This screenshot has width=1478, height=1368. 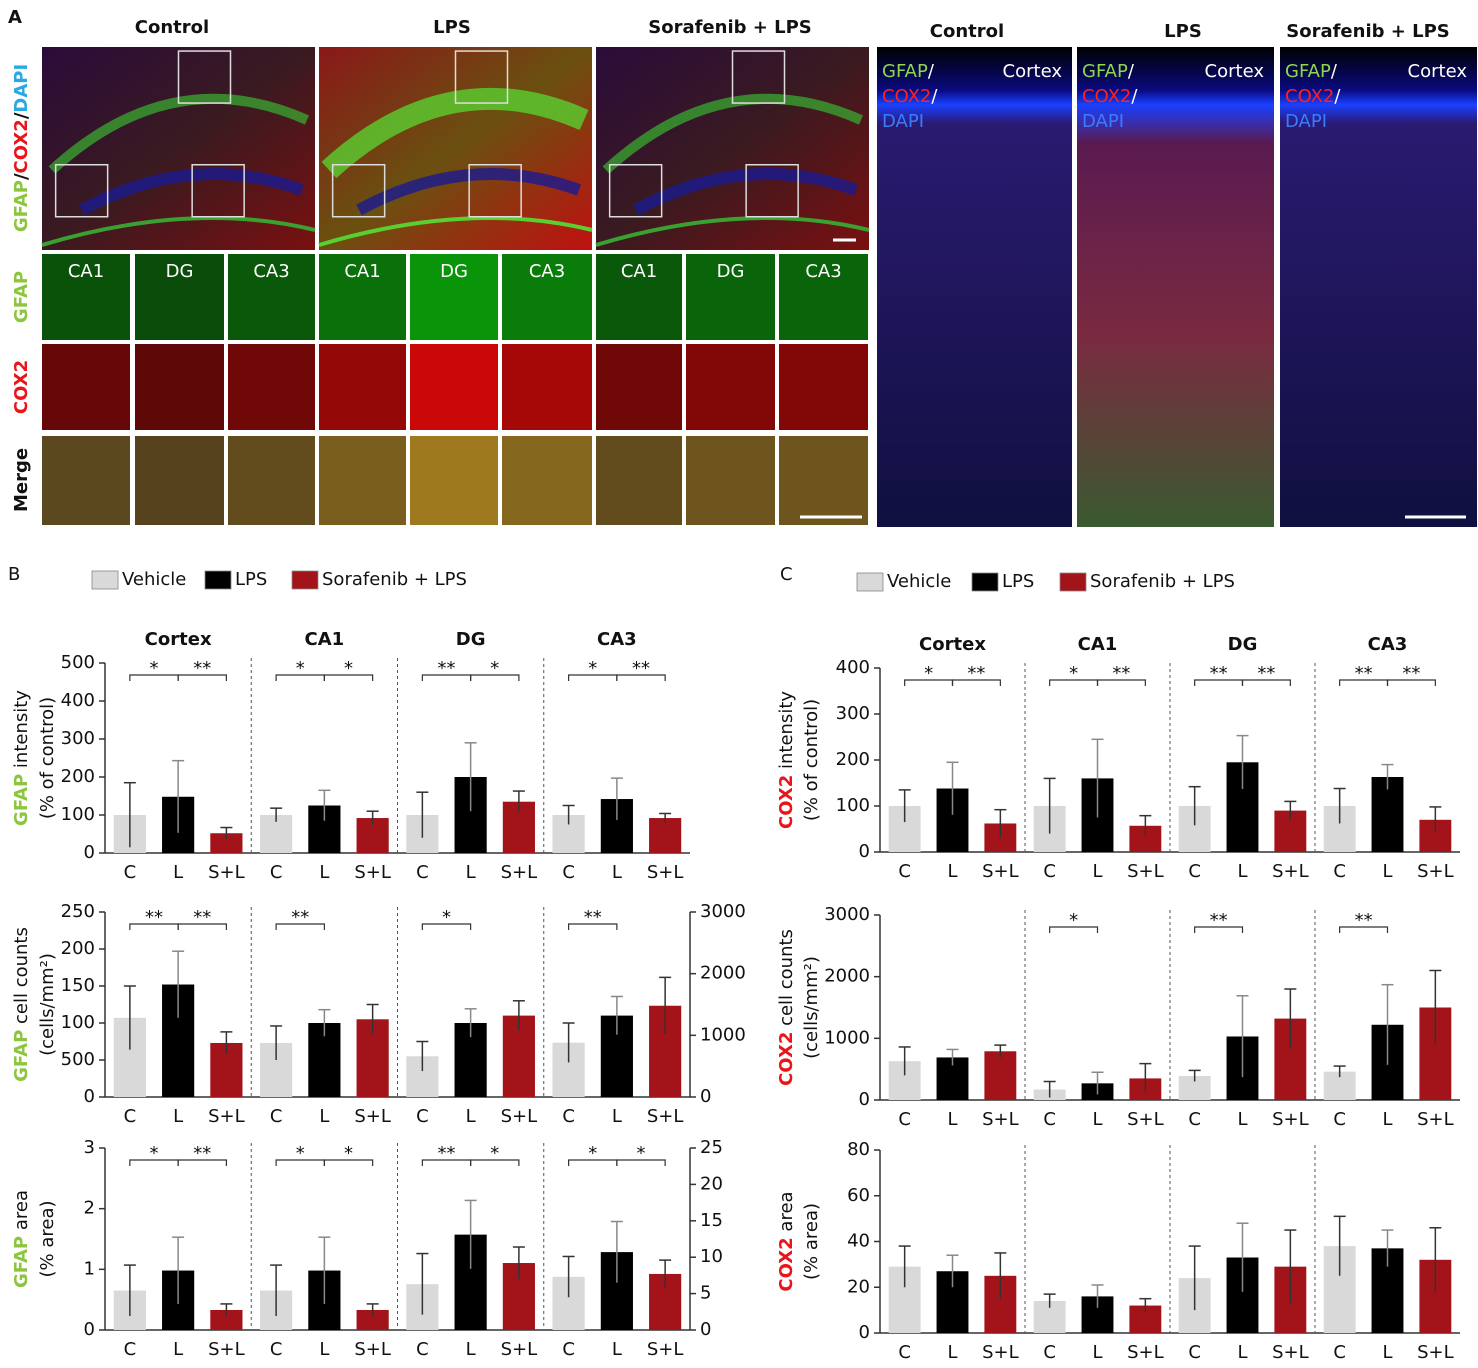 I want to click on group-title: Cortex, so click(x=952, y=644).